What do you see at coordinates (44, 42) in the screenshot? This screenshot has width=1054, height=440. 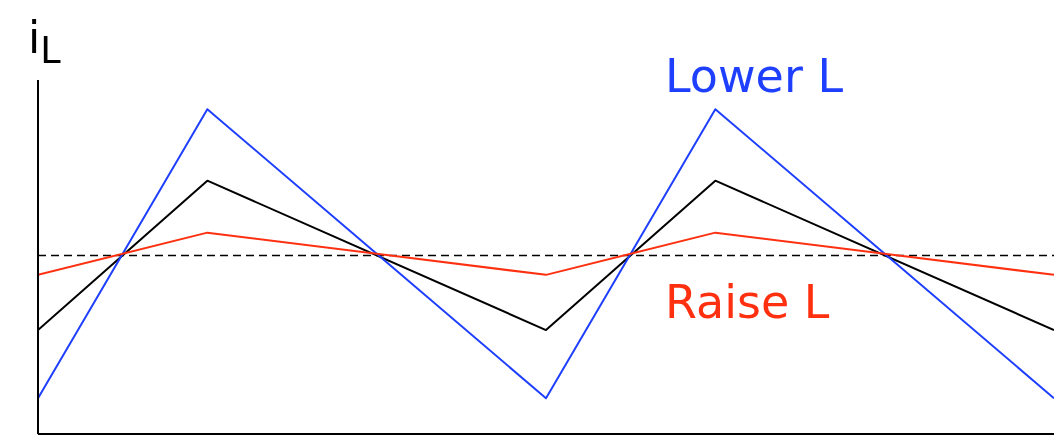 I see `y-axis-title: i$_{L}$` at bounding box center [44, 42].